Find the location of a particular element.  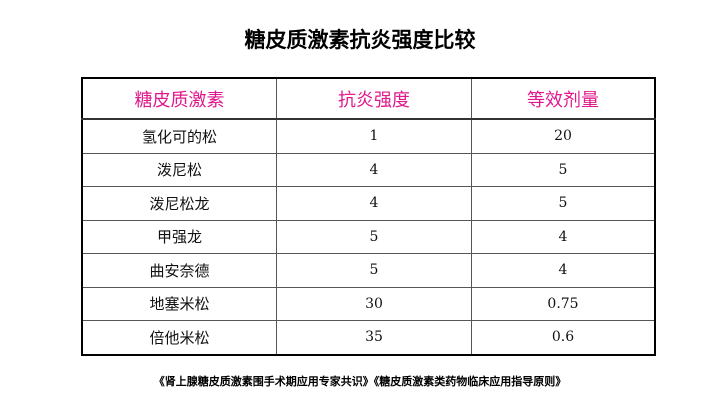

drug-name-cell: 曲安奈德 is located at coordinates (179, 270).